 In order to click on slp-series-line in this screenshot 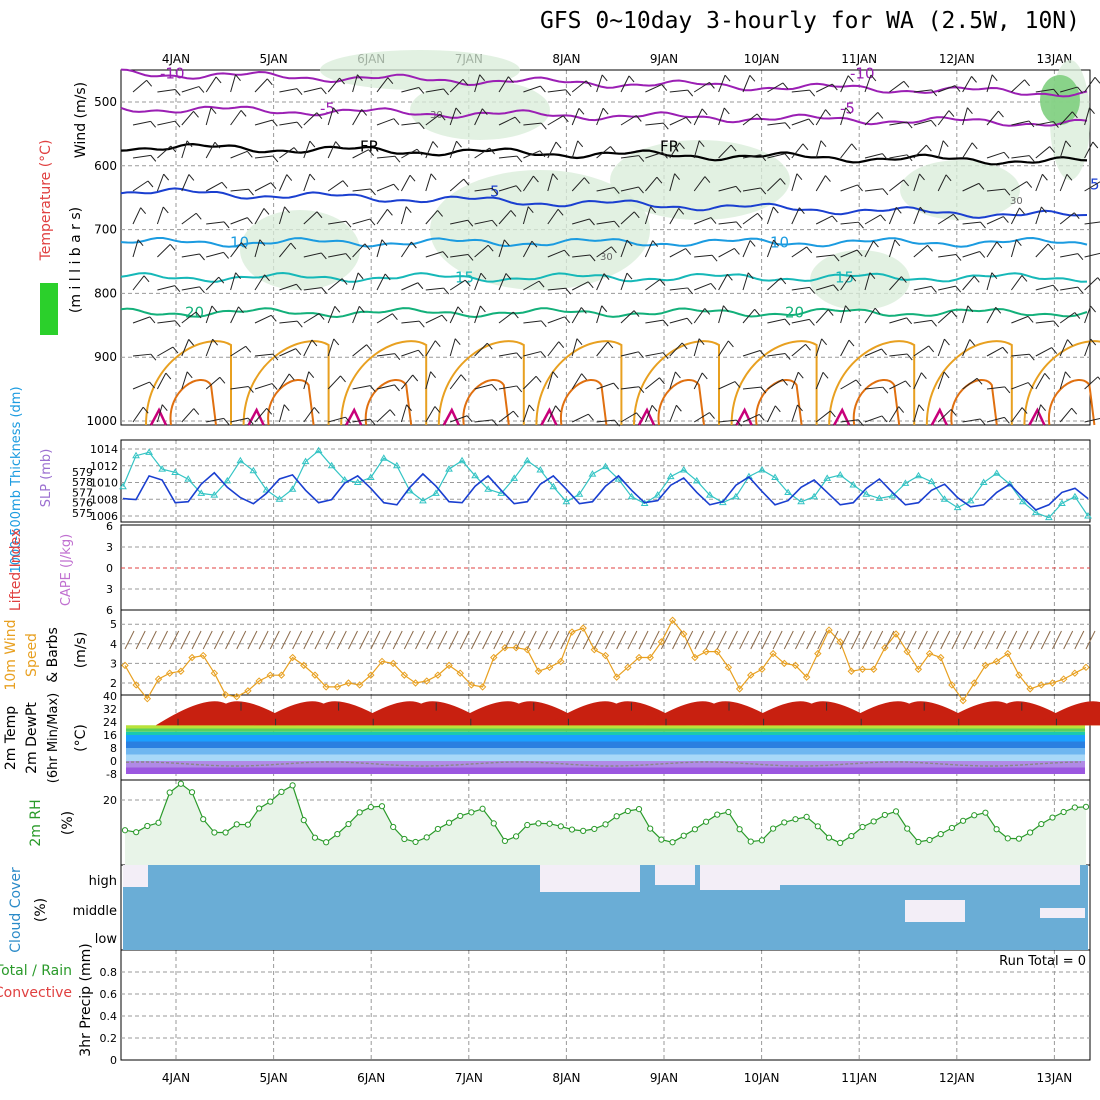, I will do `click(605, 484)`.